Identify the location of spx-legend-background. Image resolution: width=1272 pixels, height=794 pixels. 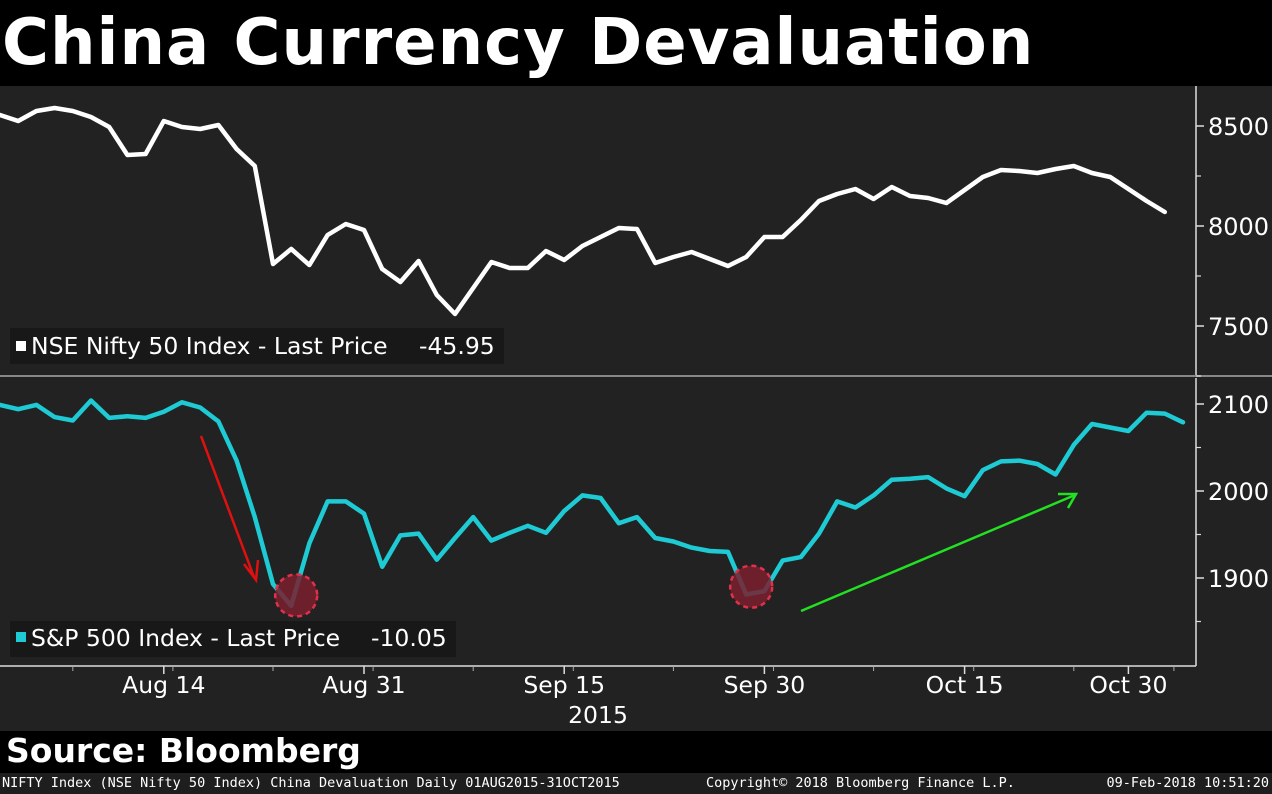
(233, 639).